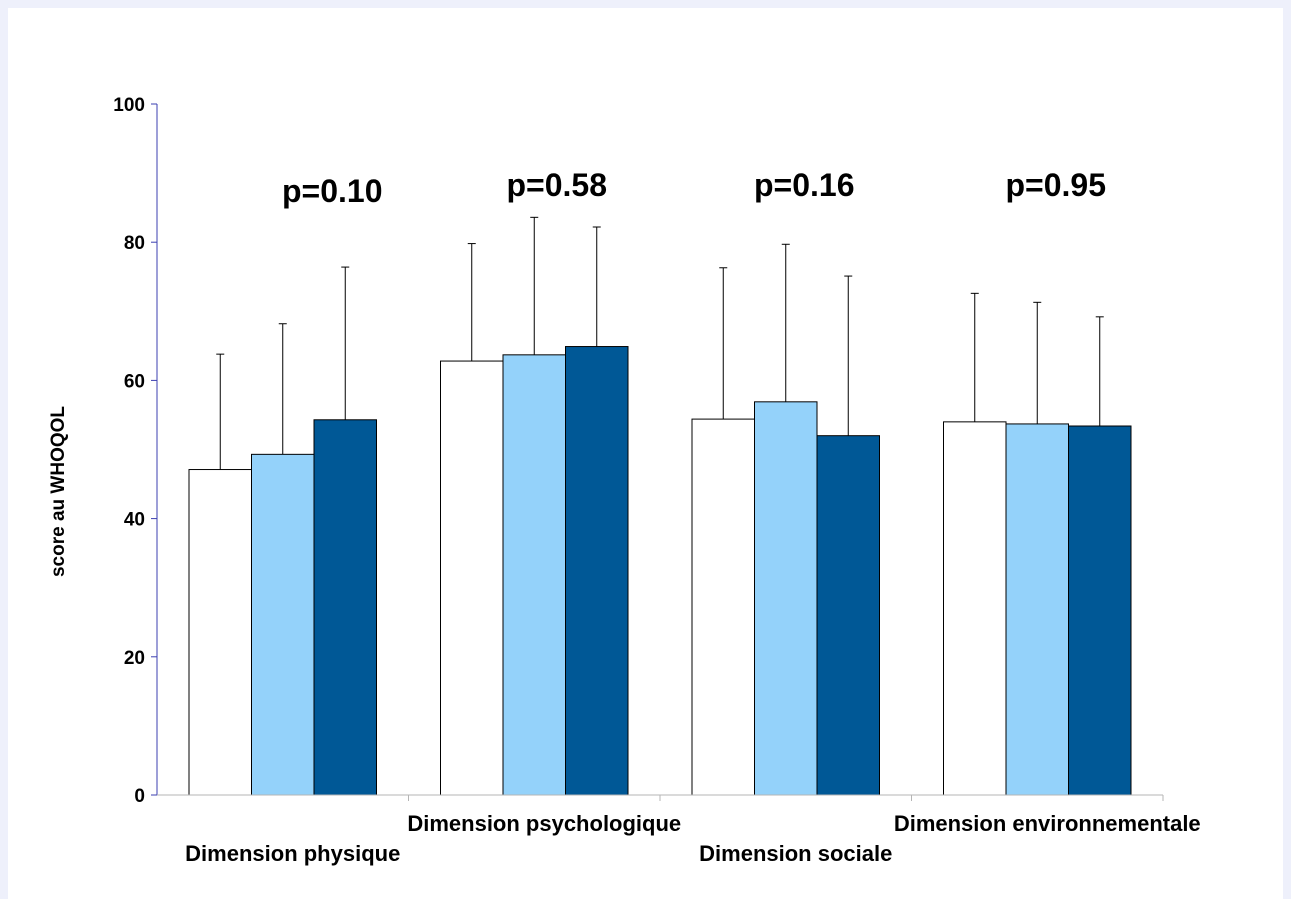 This screenshot has width=1291, height=899. Describe the element at coordinates (139, 796) in the screenshot. I see `y-tick-label: 0` at that location.